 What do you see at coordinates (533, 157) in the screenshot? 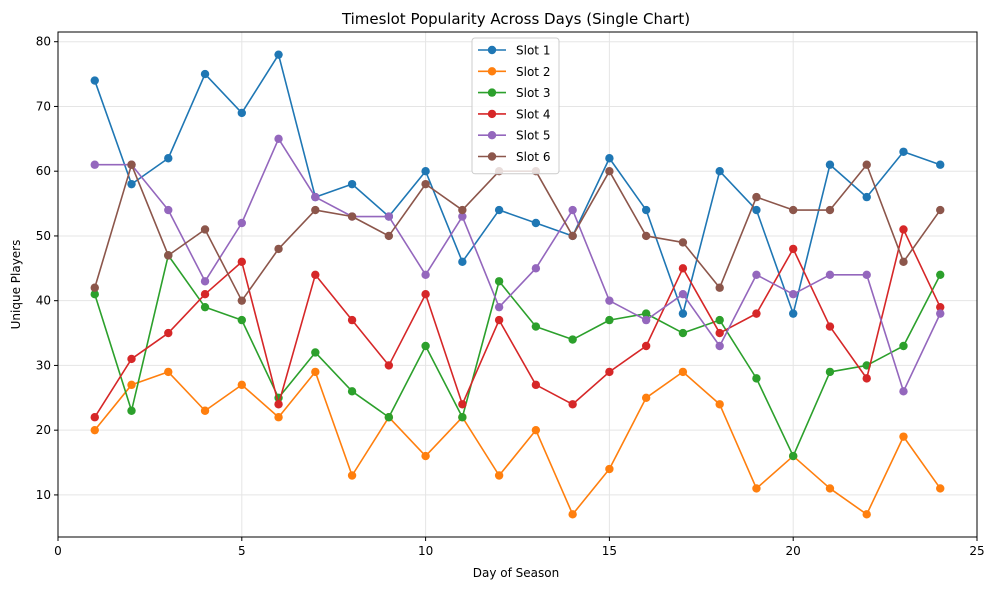
I see `legend-label: Slot 6` at bounding box center [533, 157].